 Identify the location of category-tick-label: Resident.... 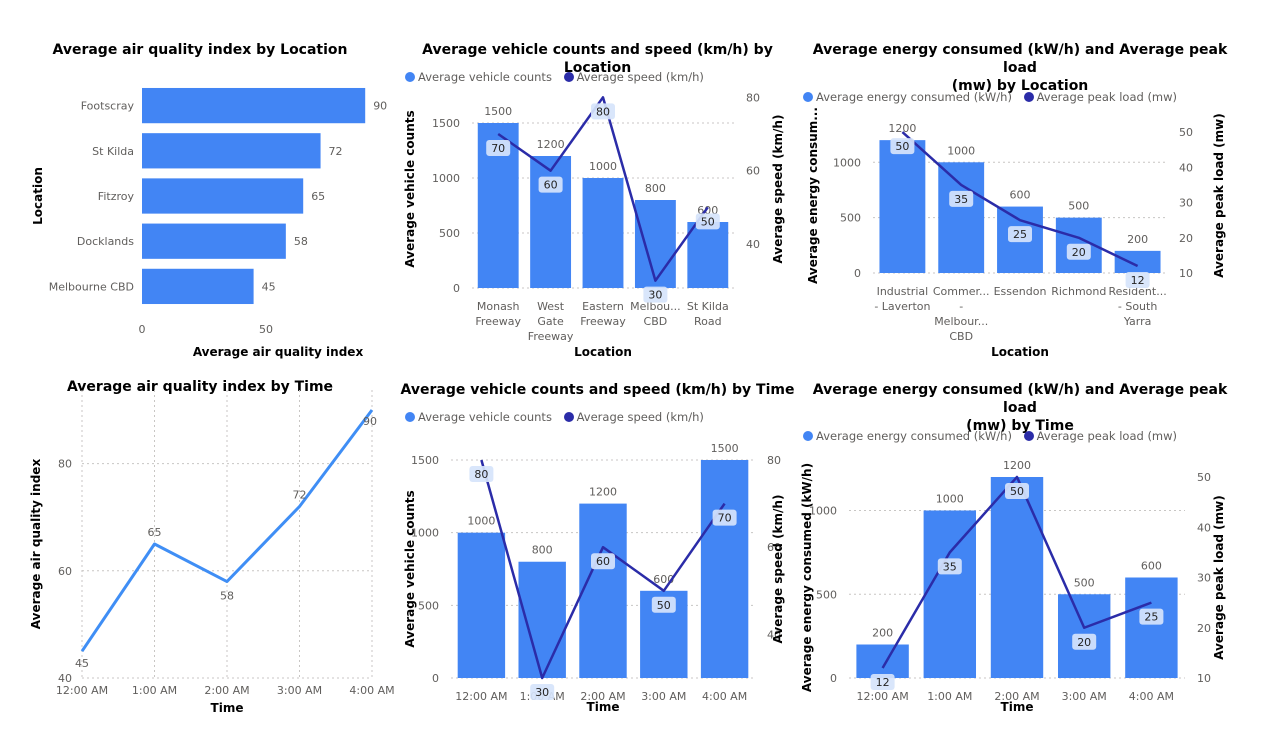
(1137, 291).